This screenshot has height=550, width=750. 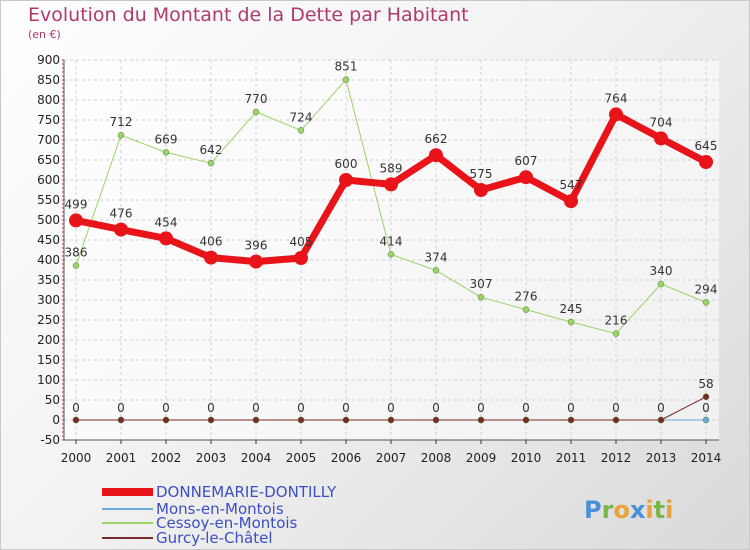 What do you see at coordinates (661, 458) in the screenshot?
I see `x-tick-label: 2013` at bounding box center [661, 458].